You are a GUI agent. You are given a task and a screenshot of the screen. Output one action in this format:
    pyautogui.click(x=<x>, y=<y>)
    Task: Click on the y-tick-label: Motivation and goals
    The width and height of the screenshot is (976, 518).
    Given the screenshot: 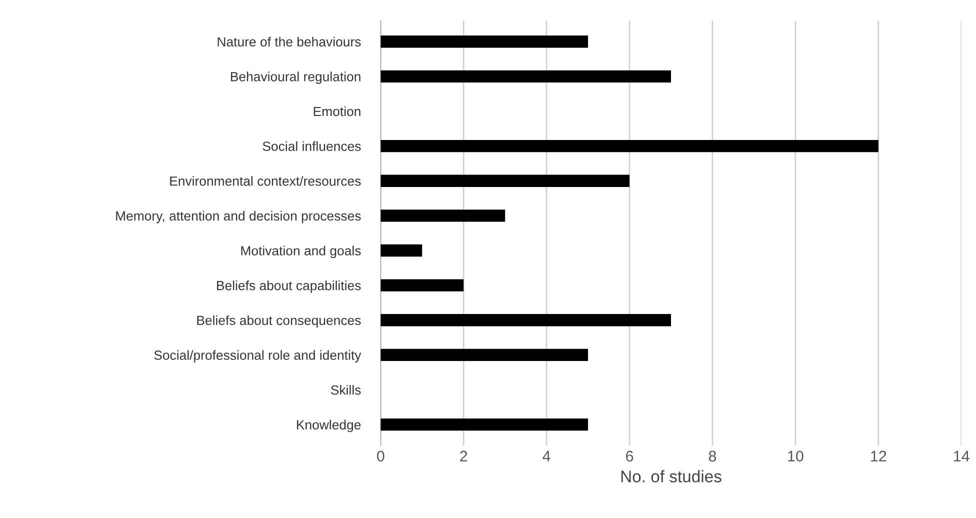 What is the action you would take?
    pyautogui.click(x=301, y=252)
    